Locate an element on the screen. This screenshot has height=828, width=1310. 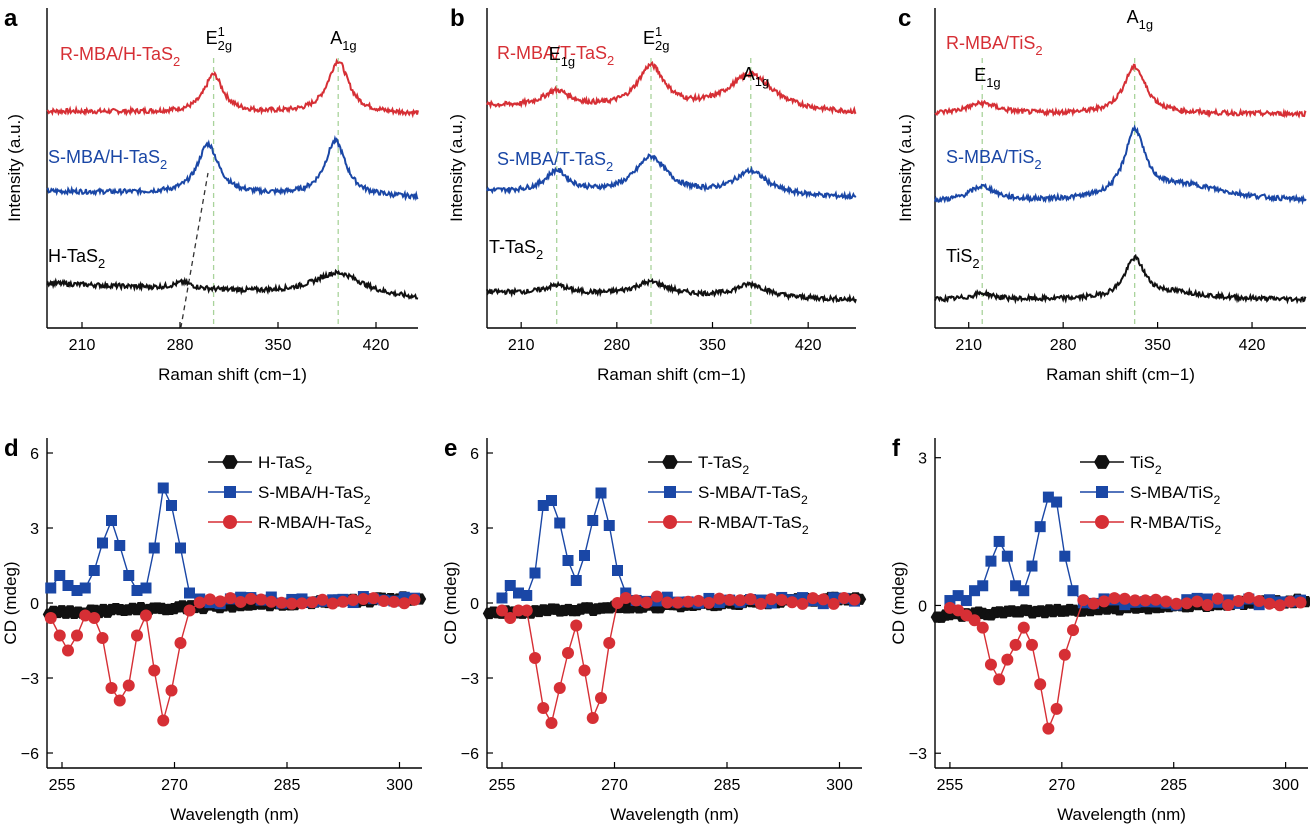
panel-letter: c is located at coordinates (904, 18).